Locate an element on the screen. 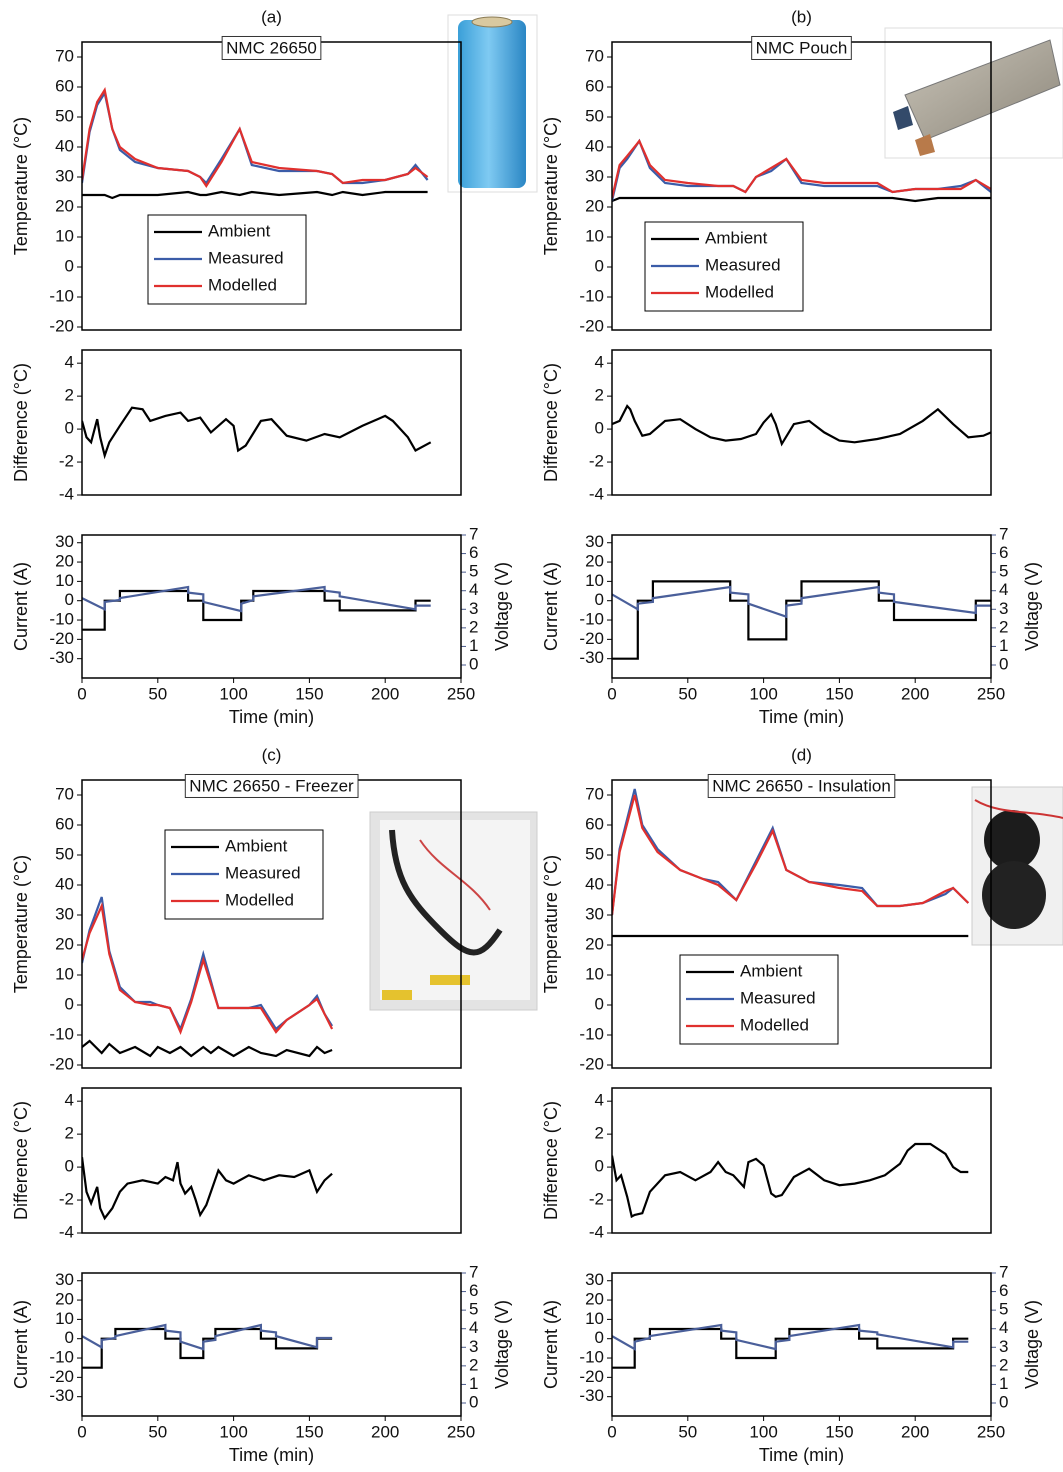  photo-26650-cell is located at coordinates (492, 103).